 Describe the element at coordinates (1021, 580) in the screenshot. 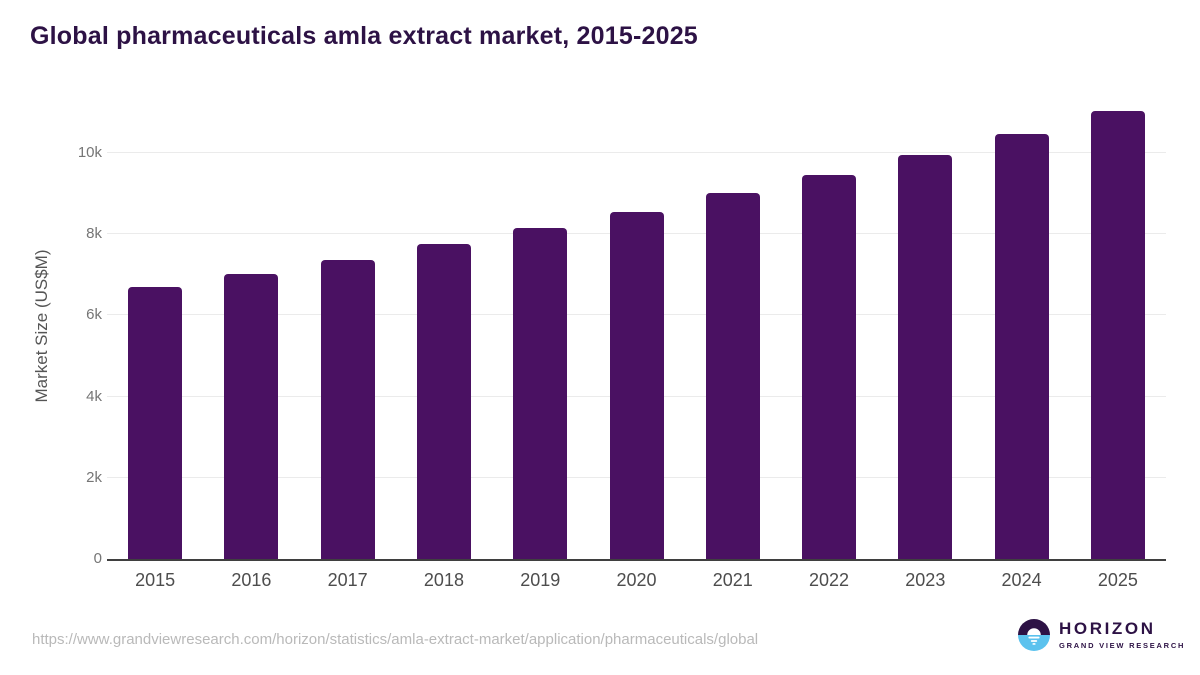

I see `x-axis-label-2024: 2024` at that location.